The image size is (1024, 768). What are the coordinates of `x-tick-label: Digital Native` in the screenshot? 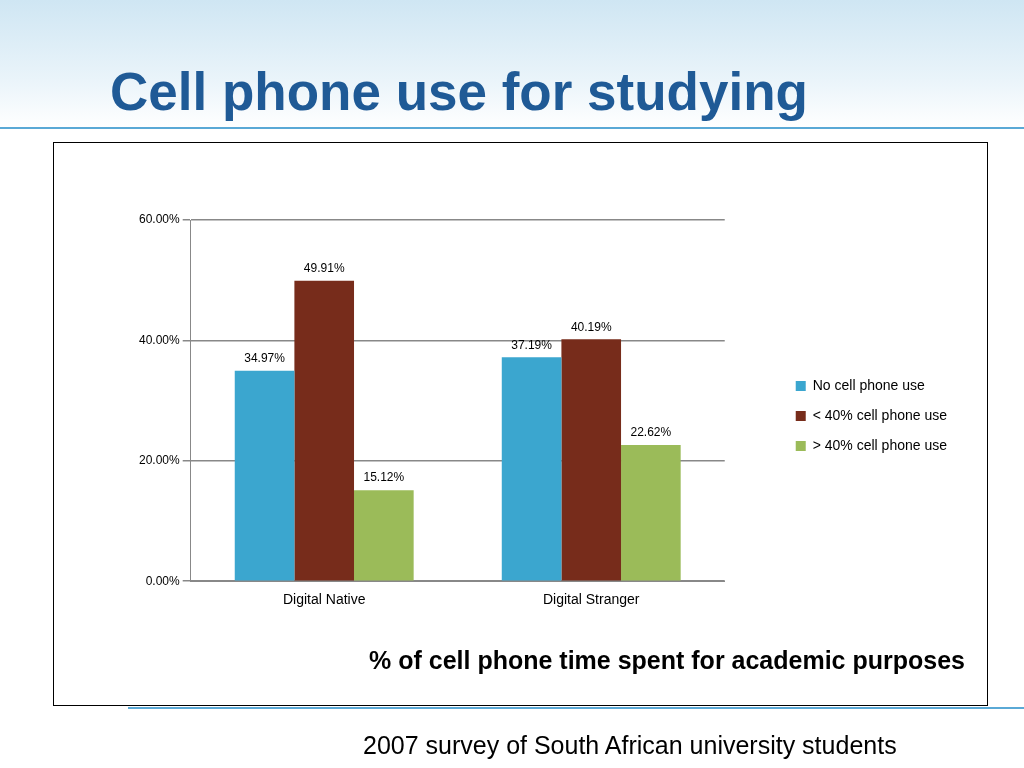 It's located at (324, 599).